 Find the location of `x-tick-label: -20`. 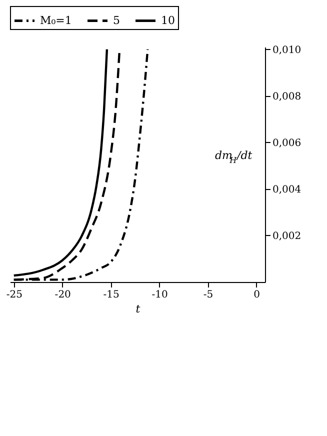

x-tick-label: -20 is located at coordinates (62, 295).